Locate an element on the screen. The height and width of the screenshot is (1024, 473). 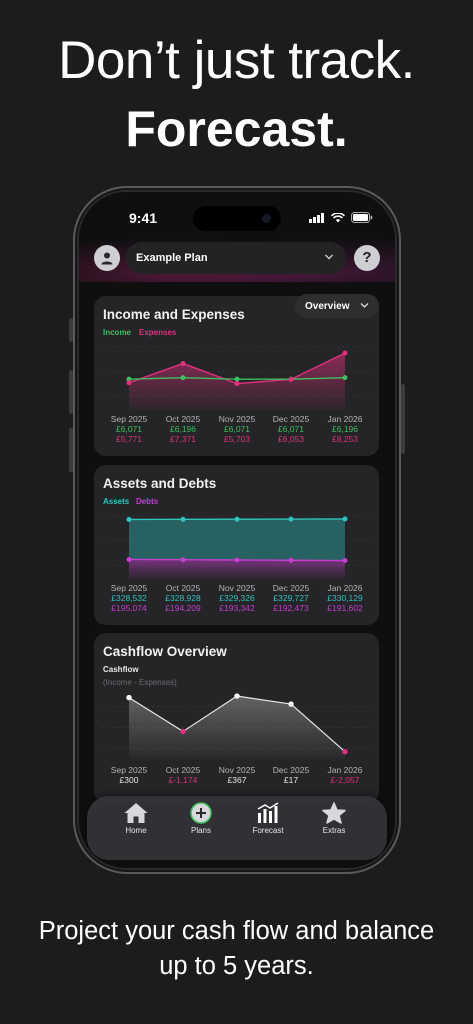
card-title: Assets and Debts is located at coordinates (160, 483).